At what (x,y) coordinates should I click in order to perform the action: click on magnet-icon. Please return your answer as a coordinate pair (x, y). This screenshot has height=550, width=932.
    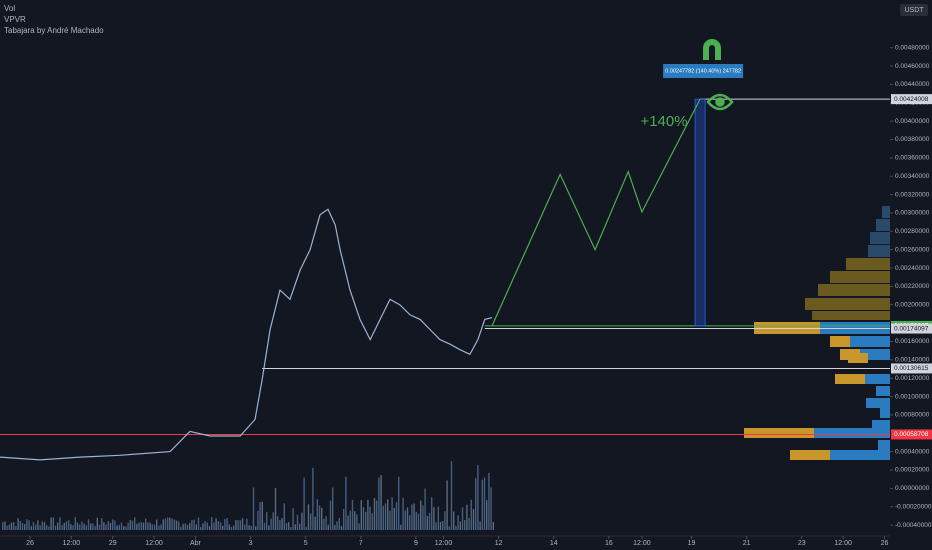
    Looking at the image, I should click on (712, 49).